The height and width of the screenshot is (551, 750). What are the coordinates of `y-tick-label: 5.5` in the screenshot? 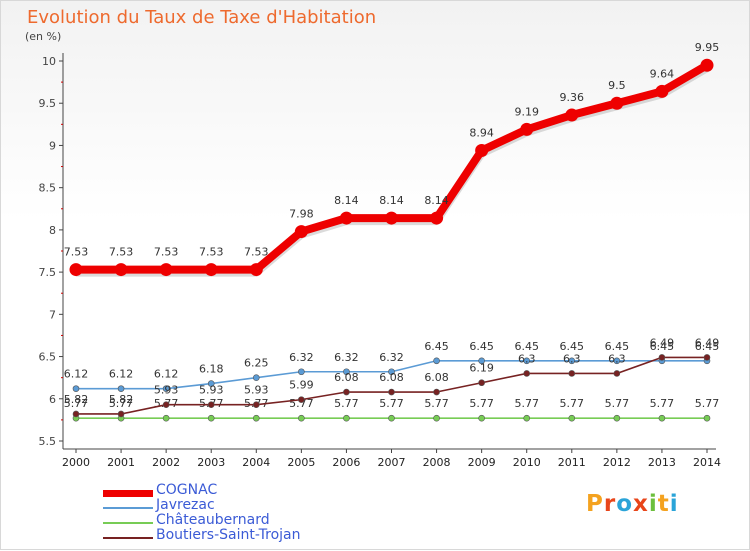 It's located at (48, 441).